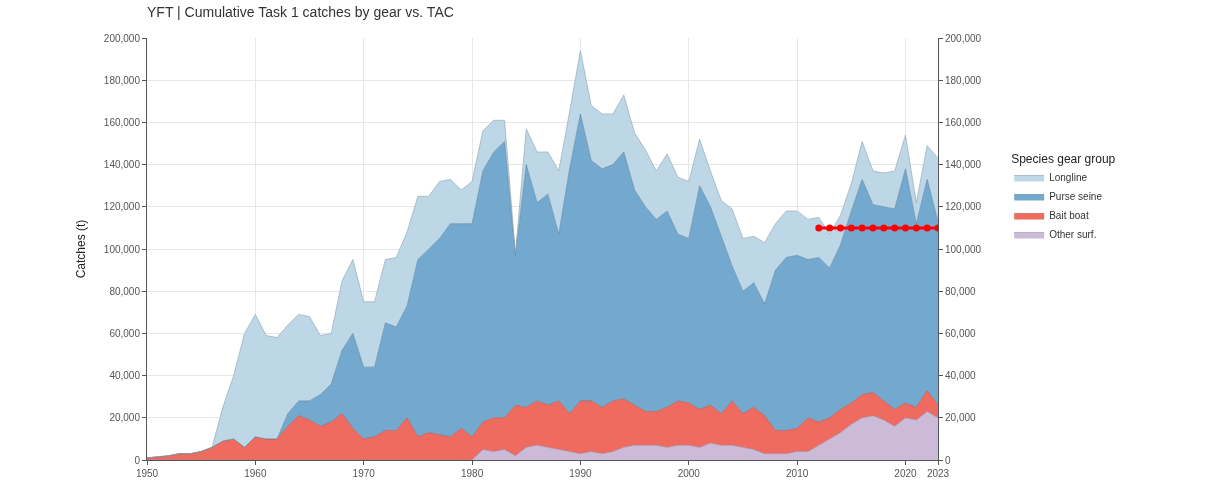  I want to click on y-tick-label: 120,000, so click(122, 207).